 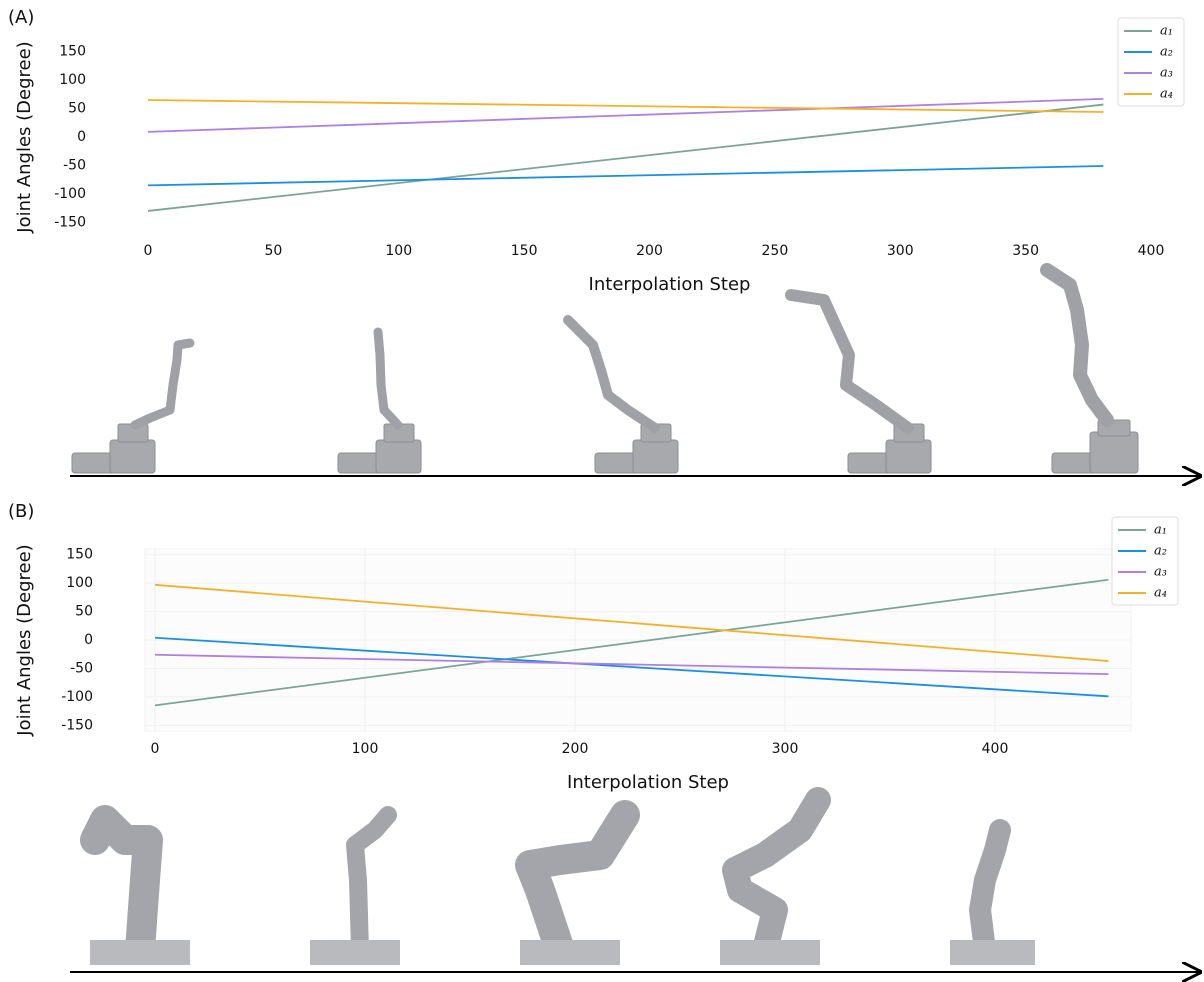 I want to click on x-tick-label: 250, so click(x=775, y=251).